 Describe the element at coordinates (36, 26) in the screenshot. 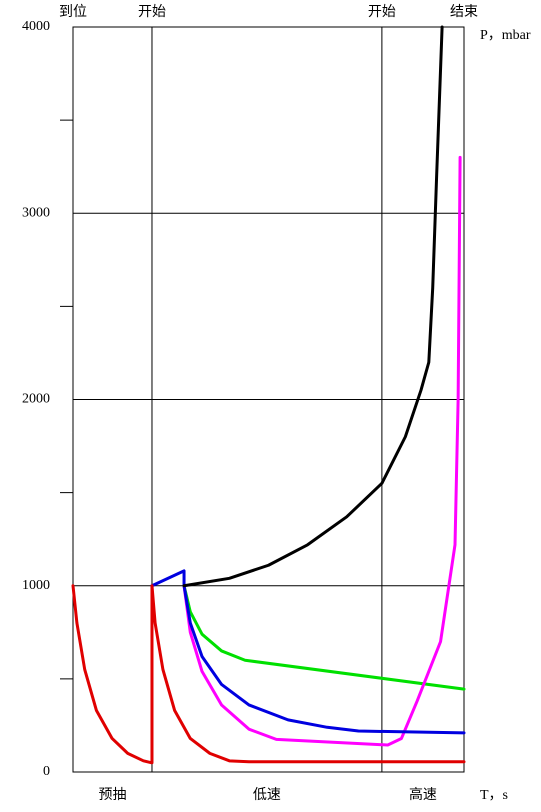

I see `y-tick-label: 4000` at that location.